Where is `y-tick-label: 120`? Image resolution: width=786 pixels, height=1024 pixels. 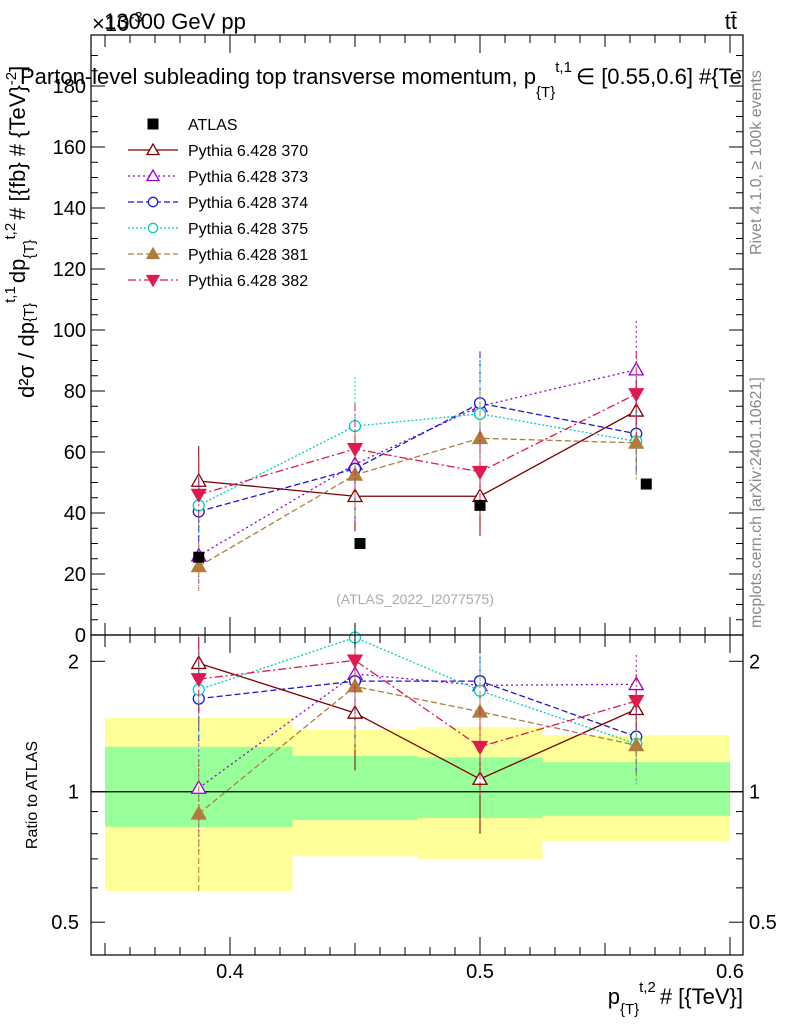
y-tick-label: 120 is located at coordinates (69, 270).